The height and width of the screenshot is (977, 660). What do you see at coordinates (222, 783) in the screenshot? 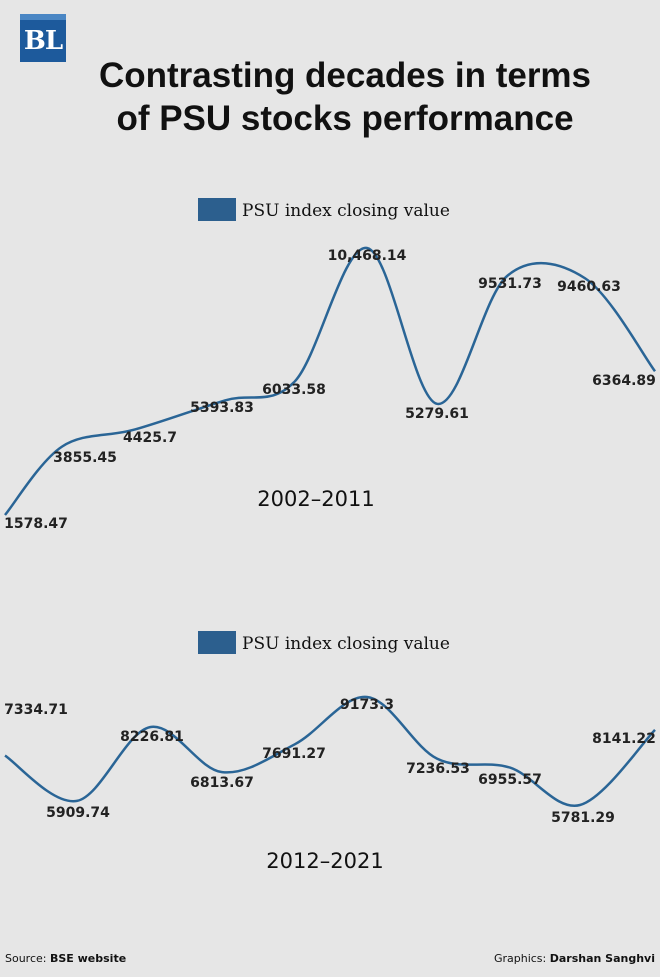
I see `data-label-2-4: 6813.67` at bounding box center [222, 783].